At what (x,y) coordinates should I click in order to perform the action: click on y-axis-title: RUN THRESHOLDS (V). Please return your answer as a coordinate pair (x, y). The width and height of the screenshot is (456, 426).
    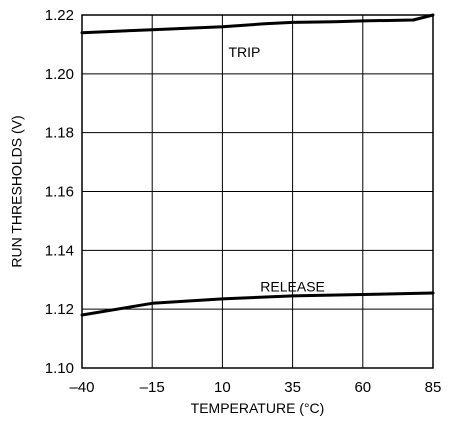
    Looking at the image, I should click on (17, 191).